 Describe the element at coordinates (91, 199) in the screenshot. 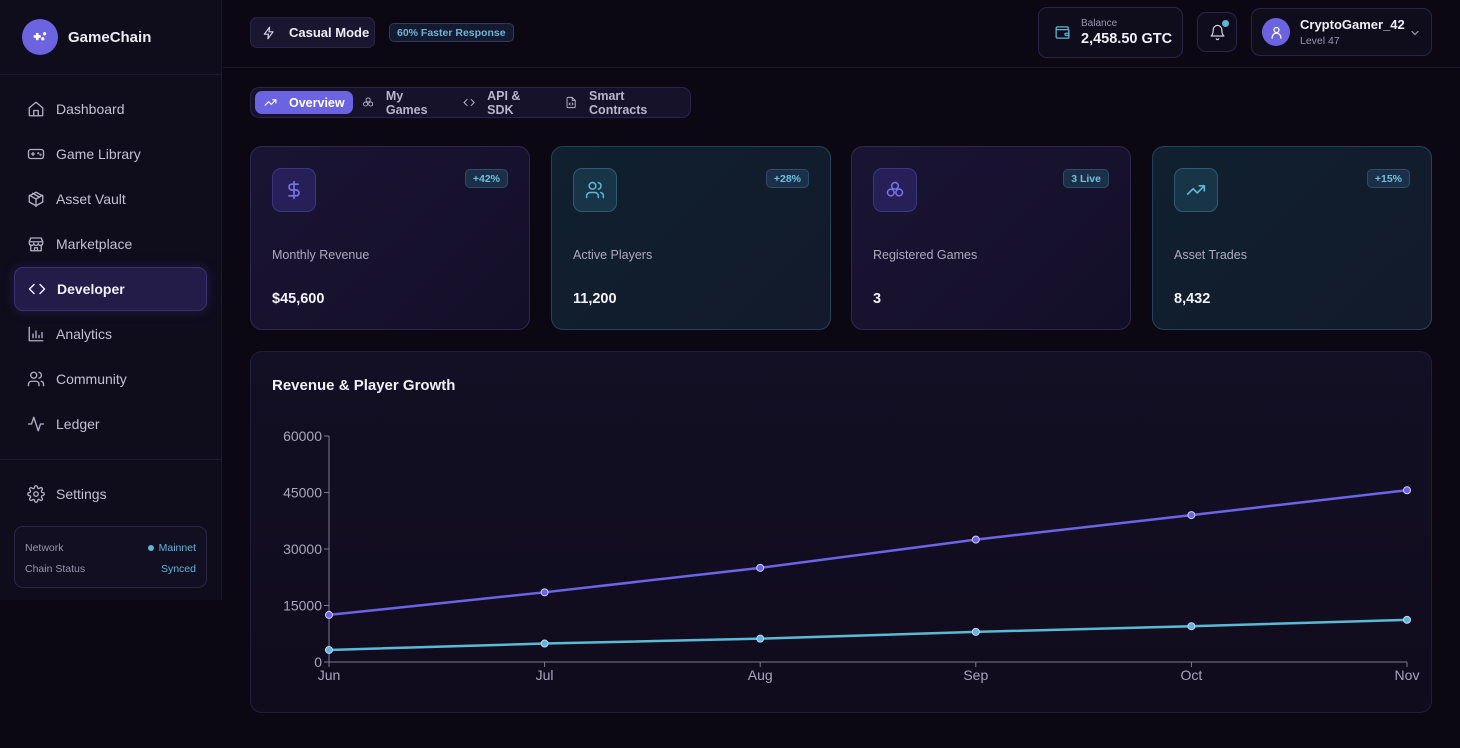

I see `sidebar-item-label: Asset Vault` at that location.